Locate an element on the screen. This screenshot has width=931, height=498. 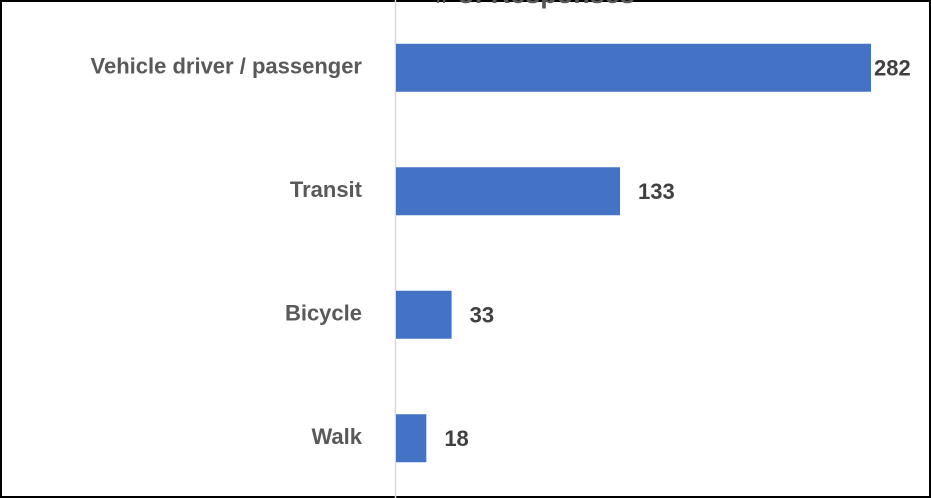
value-label: 282 is located at coordinates (892, 68).